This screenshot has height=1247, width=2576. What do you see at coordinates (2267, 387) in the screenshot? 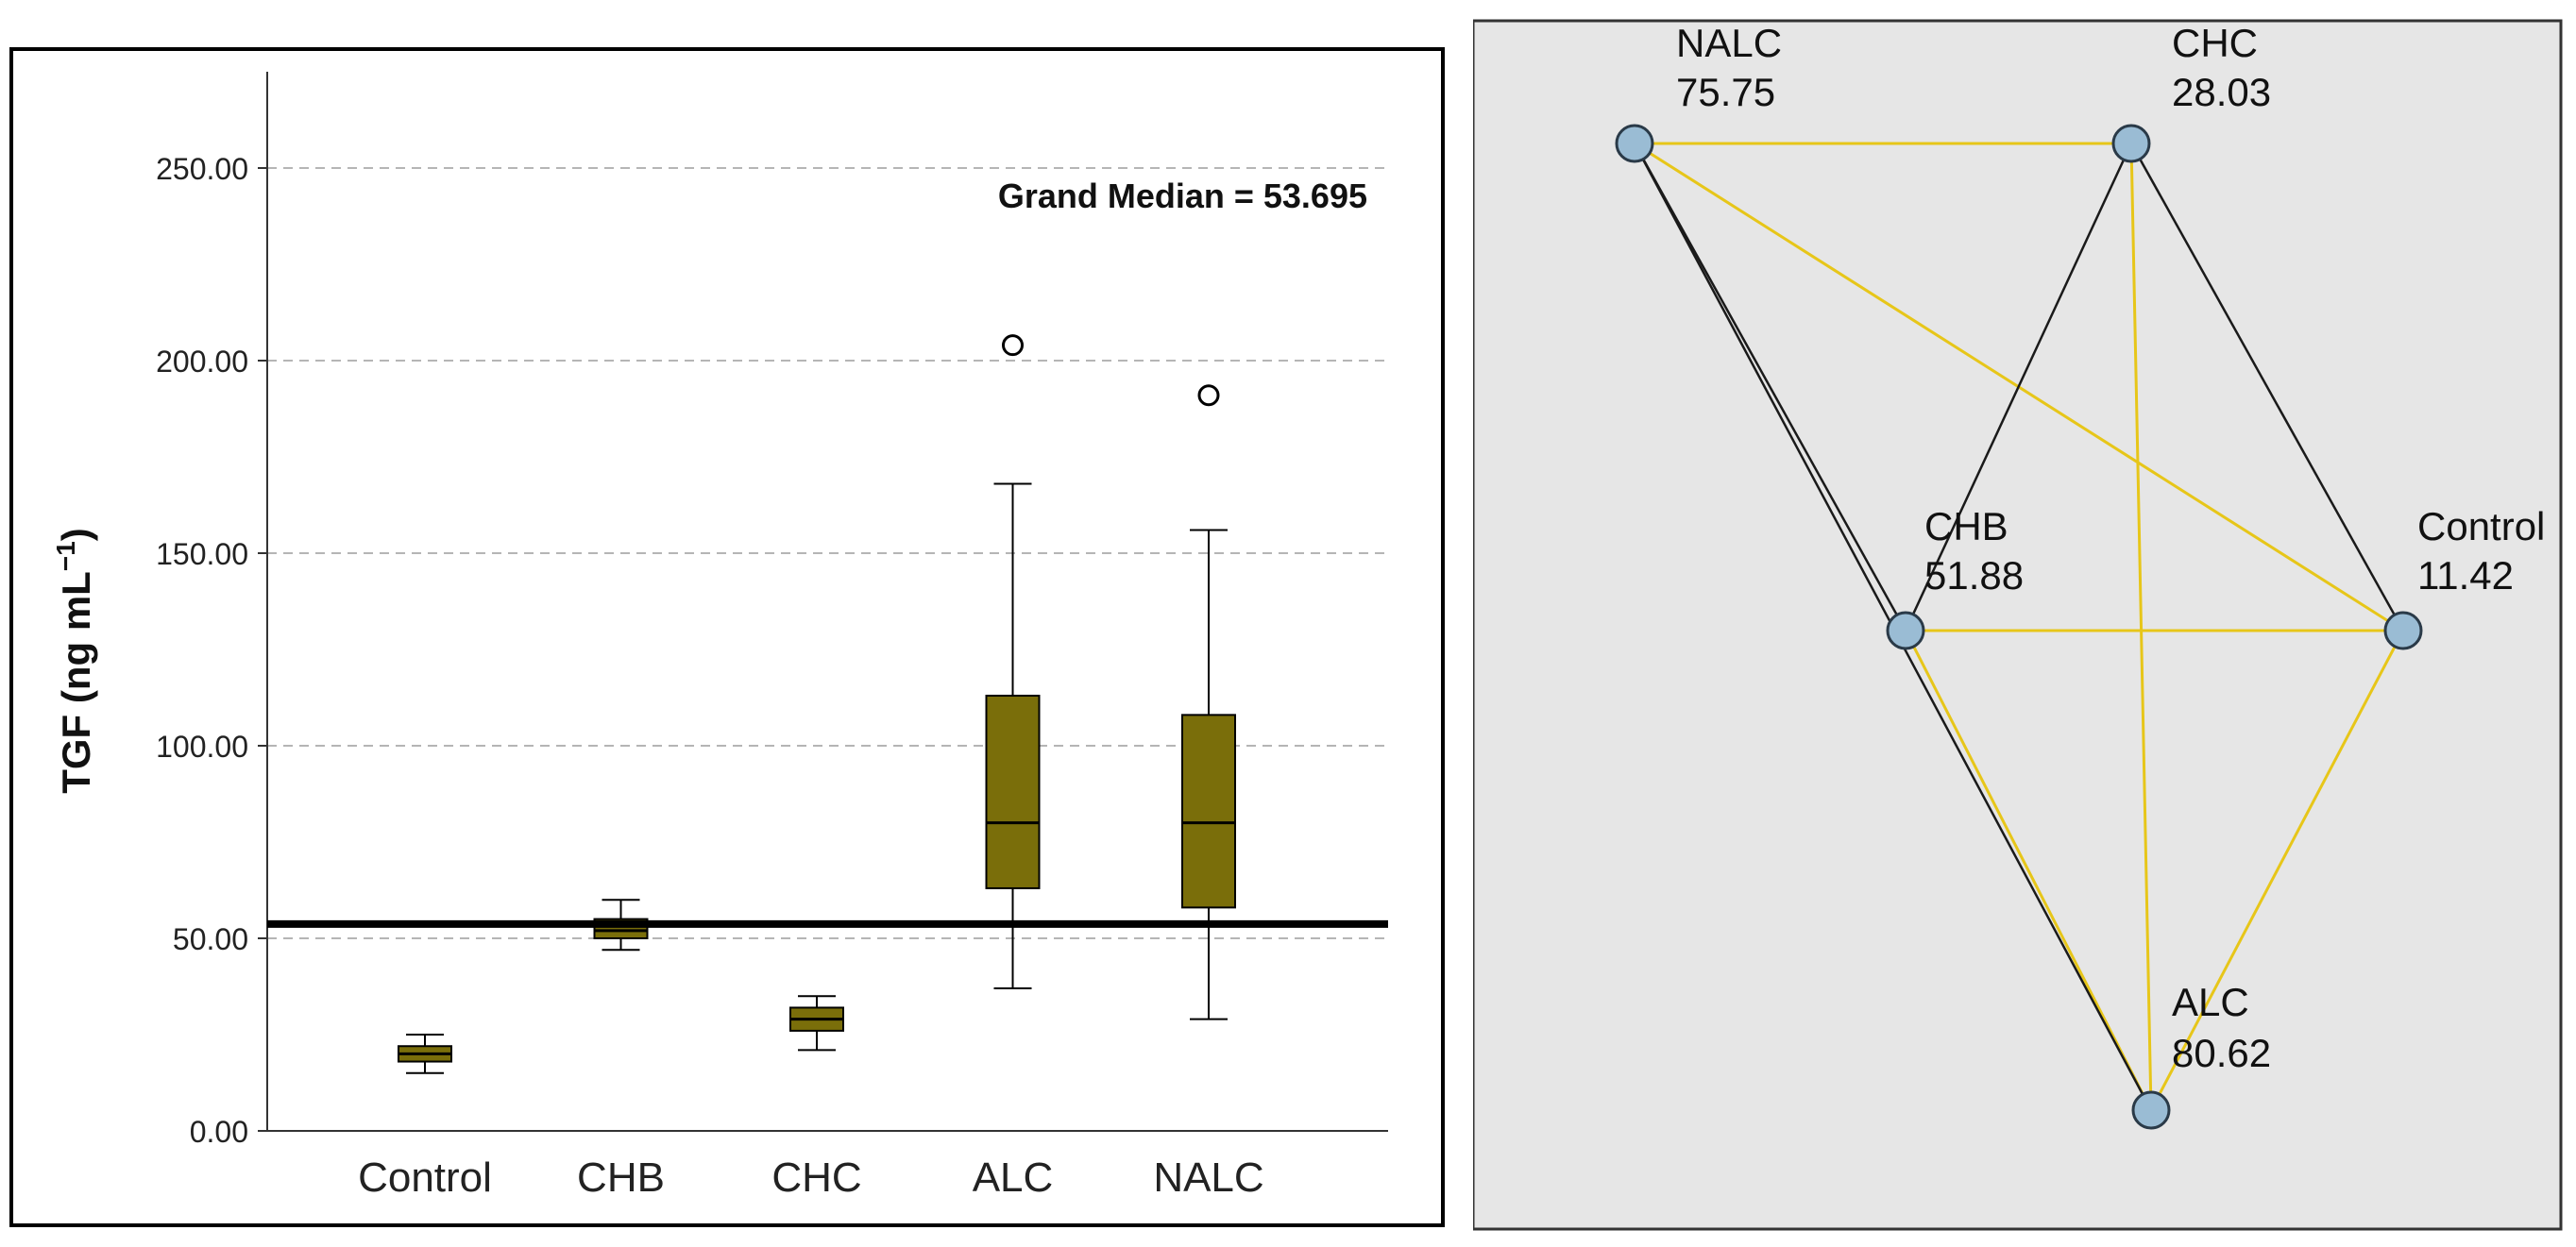
I see `edge-chc-control` at bounding box center [2267, 387].